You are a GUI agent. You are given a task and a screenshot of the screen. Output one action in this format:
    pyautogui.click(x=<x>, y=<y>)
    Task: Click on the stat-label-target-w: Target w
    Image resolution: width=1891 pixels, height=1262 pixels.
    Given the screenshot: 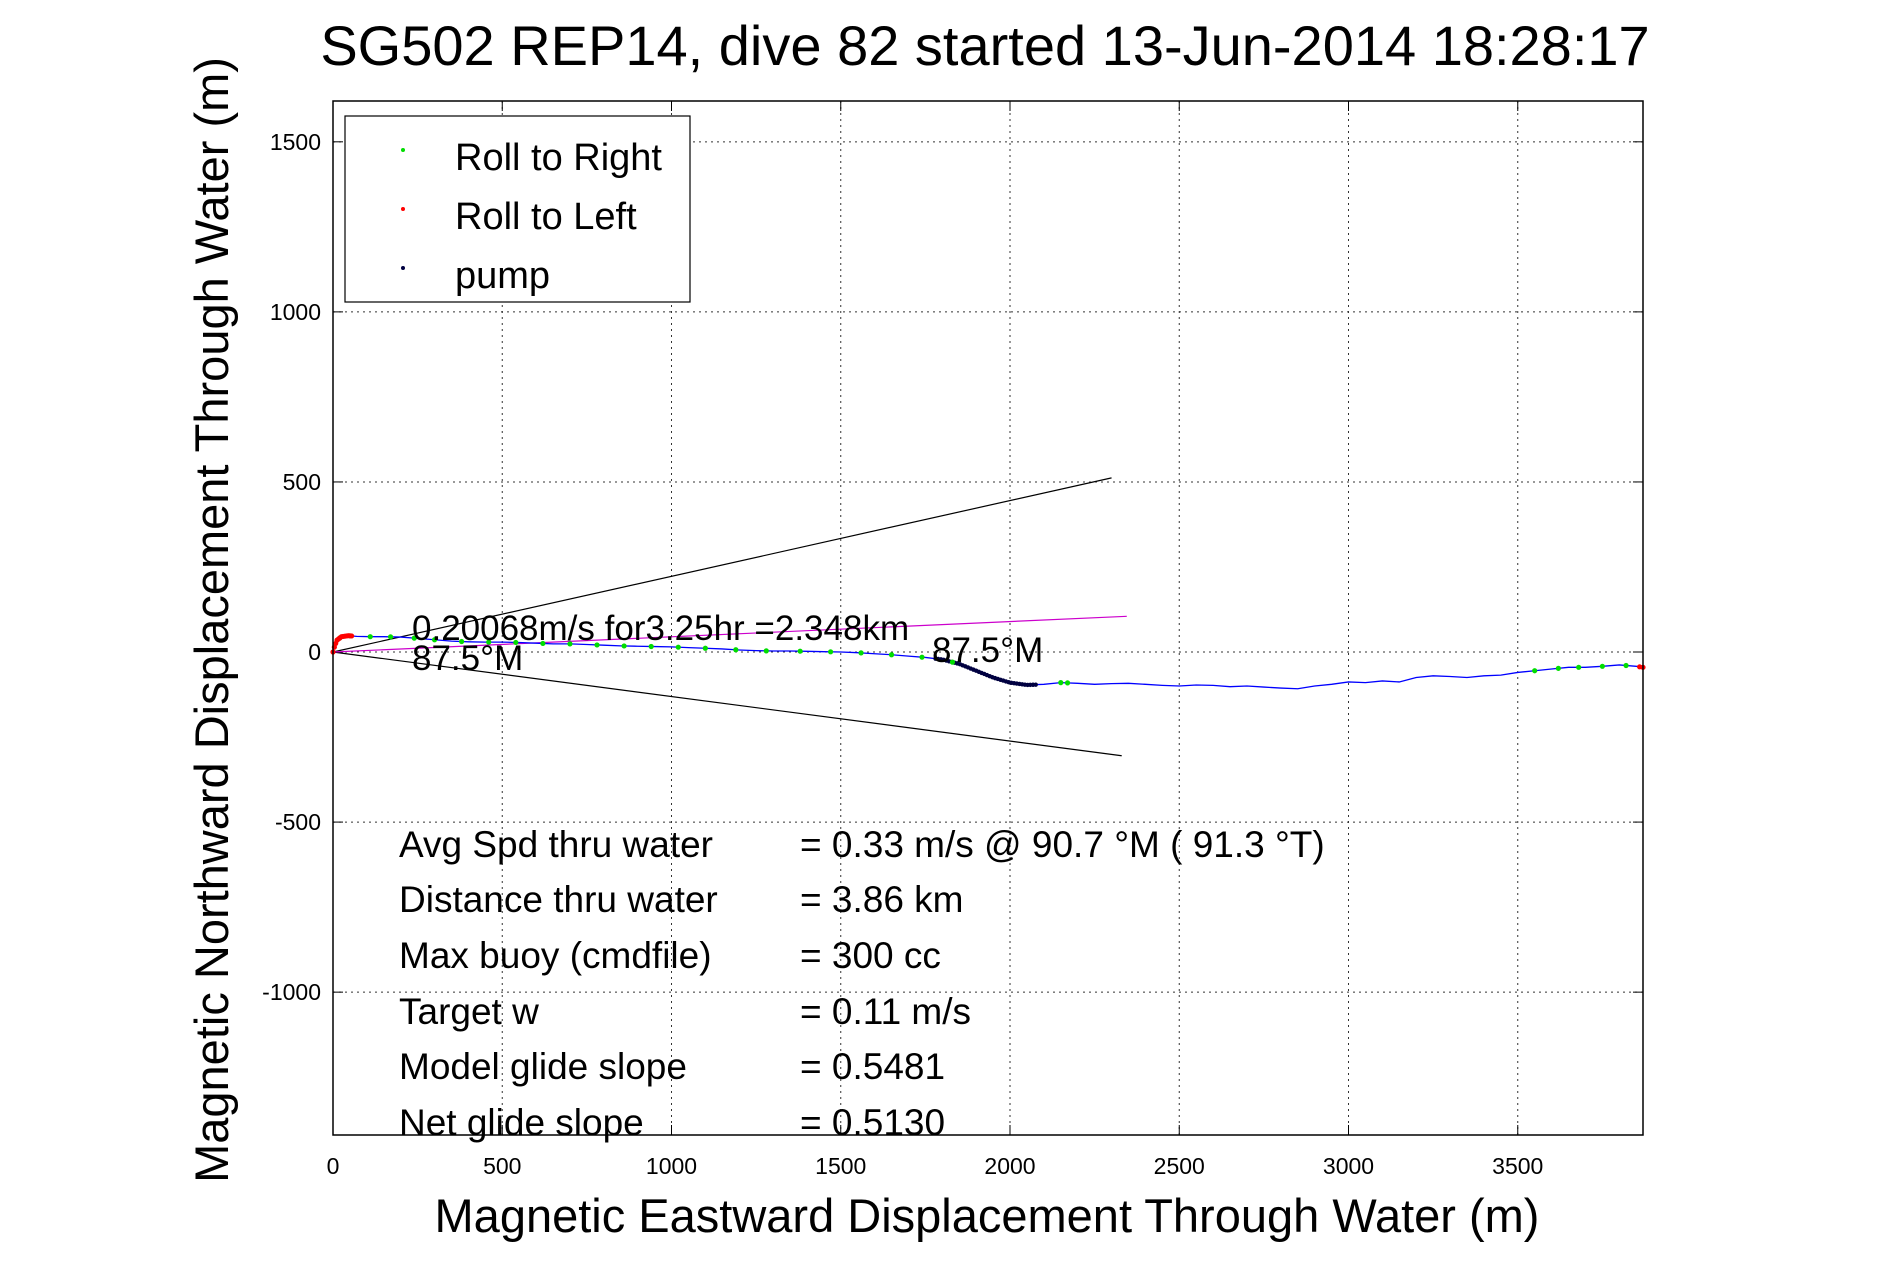 What is the action you would take?
    pyautogui.click(x=469, y=1011)
    